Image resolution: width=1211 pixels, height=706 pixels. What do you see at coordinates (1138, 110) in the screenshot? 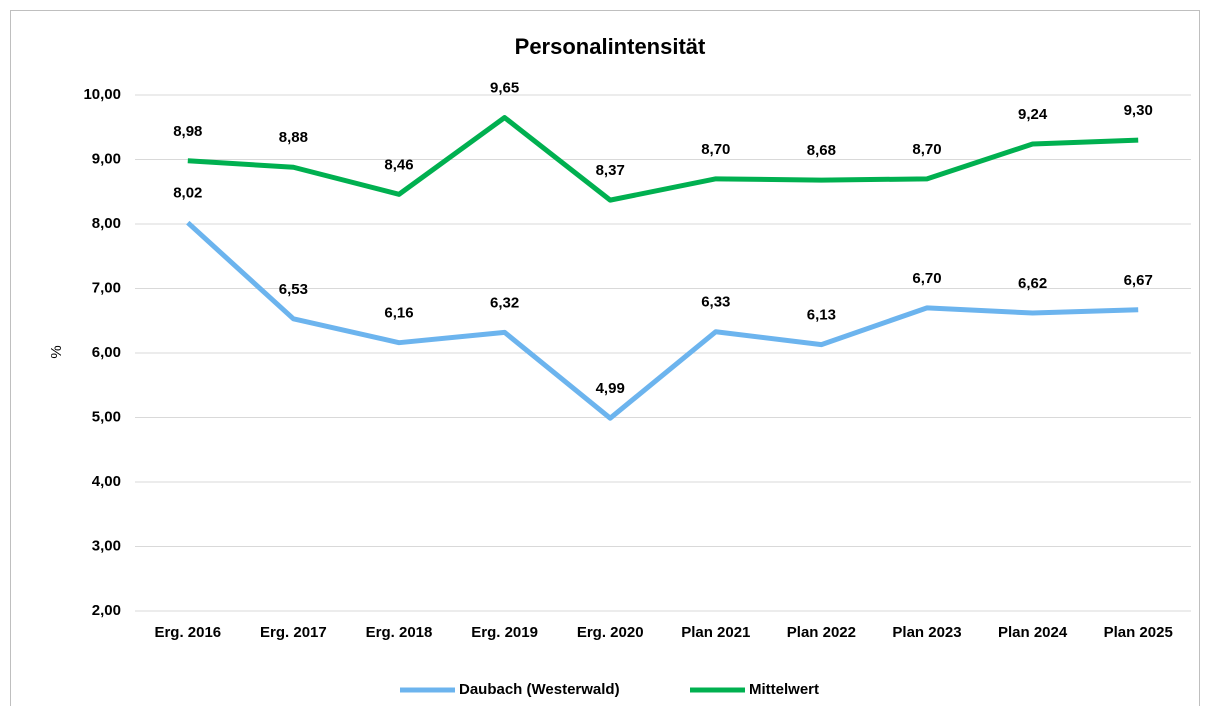
I see `data-label: 9,30` at bounding box center [1138, 110].